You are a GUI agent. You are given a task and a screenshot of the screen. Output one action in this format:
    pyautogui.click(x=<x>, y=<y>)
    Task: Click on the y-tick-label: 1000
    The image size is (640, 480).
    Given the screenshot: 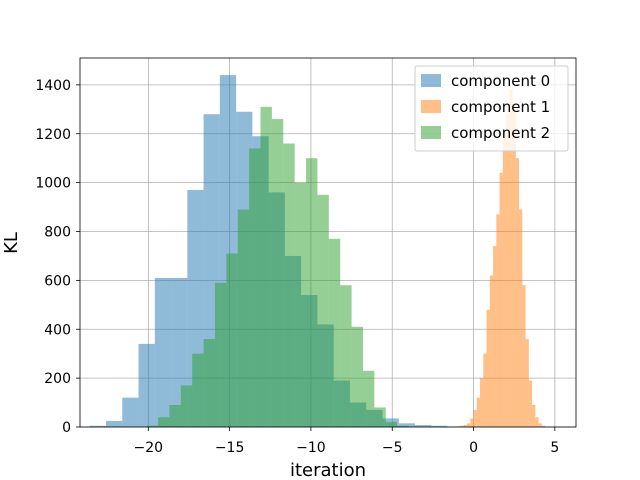 What is the action you would take?
    pyautogui.click(x=53, y=184)
    